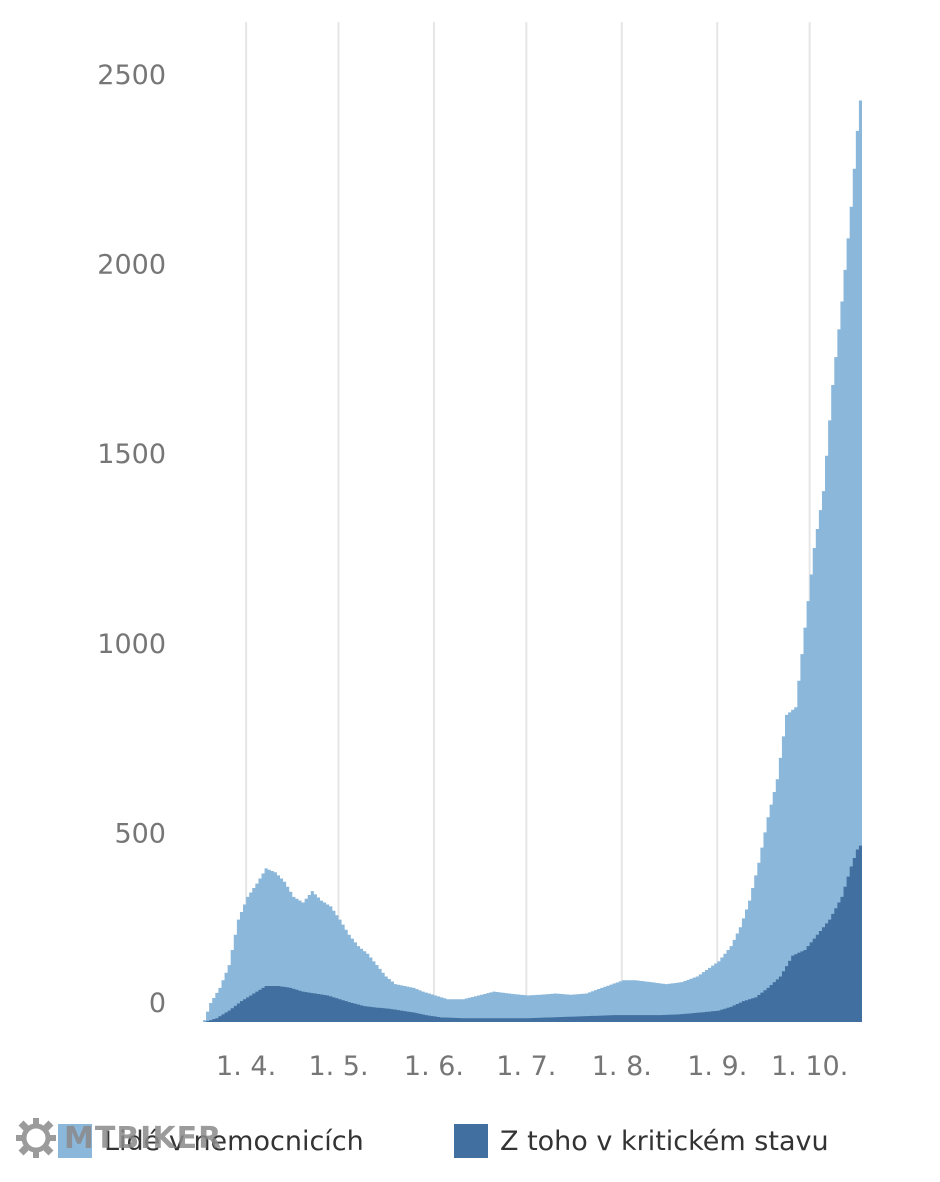 The height and width of the screenshot is (1182, 940). Describe the element at coordinates (131, 265) in the screenshot. I see `y-tick-label-4: 2000` at that location.